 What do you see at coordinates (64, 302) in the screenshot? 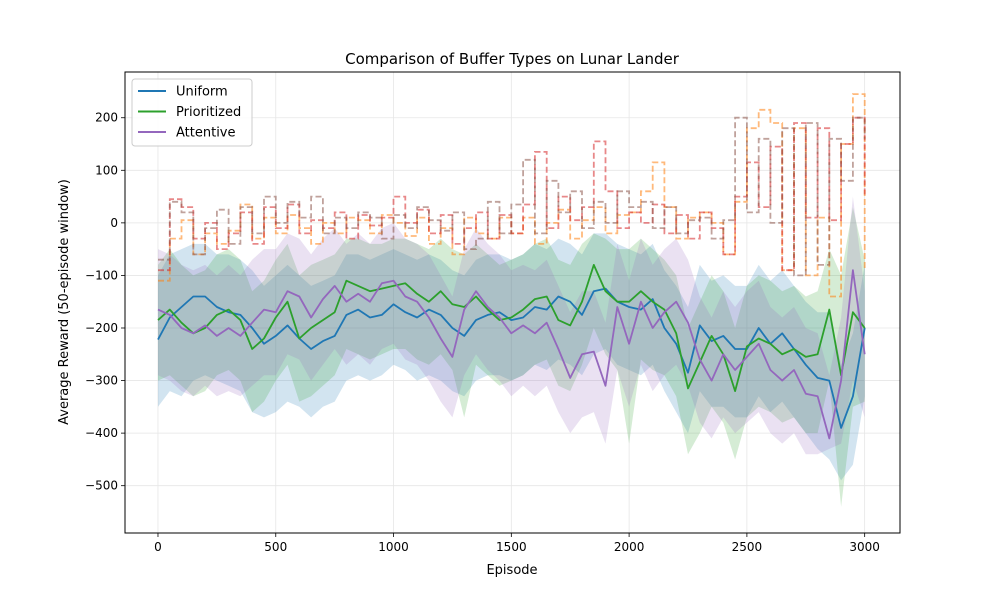
I see `y-axis-title: Average Reward (50-episode window)` at bounding box center [64, 302].